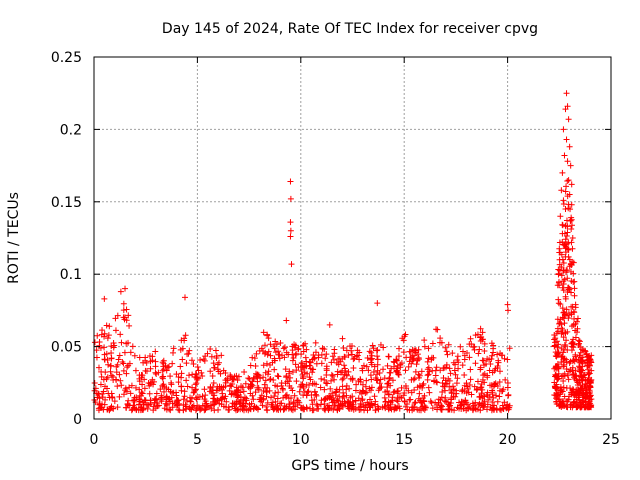 The width and height of the screenshot is (640, 480). Describe the element at coordinates (94, 440) in the screenshot. I see `x-tick-label: 0` at that location.